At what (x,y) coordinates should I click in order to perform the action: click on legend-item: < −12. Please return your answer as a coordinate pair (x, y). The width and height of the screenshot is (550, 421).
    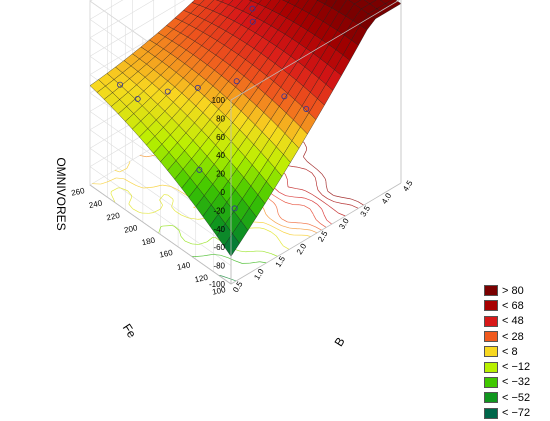
    Looking at the image, I should click on (517, 366).